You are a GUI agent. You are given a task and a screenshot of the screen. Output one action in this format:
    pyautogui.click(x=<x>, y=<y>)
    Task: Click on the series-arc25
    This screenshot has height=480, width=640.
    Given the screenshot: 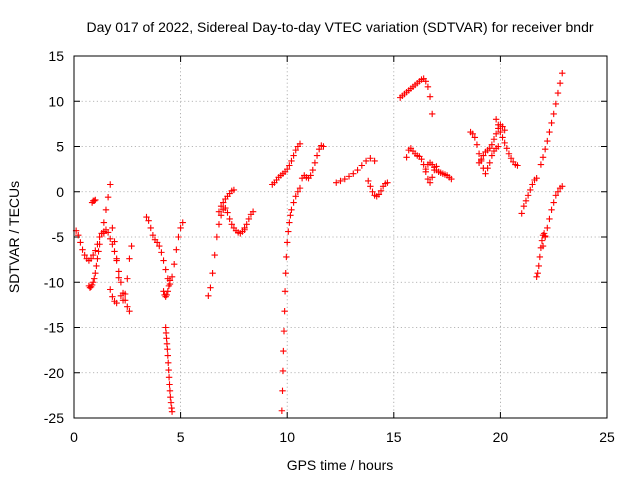 What is the action you would take?
    pyautogui.click(x=541, y=255)
    